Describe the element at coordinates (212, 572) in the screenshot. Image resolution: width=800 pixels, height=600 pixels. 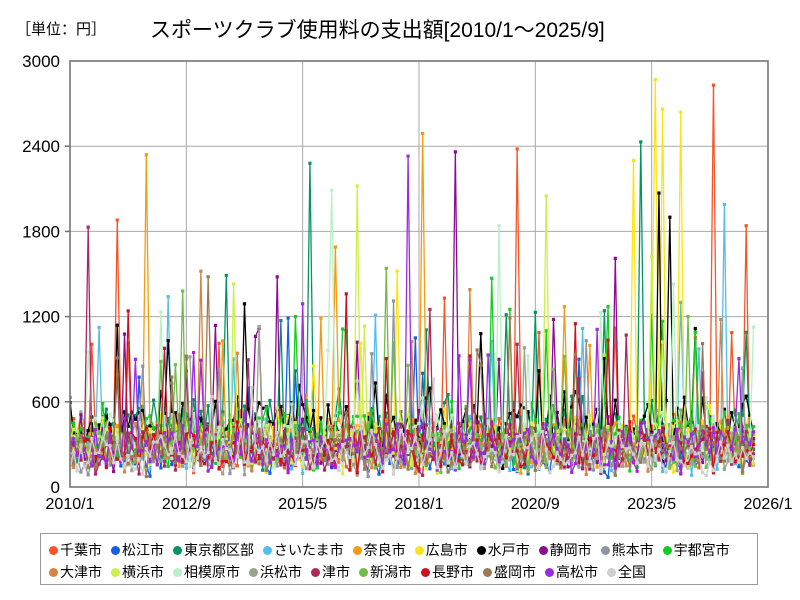
I see `legend-label: 相模原市` at that location.